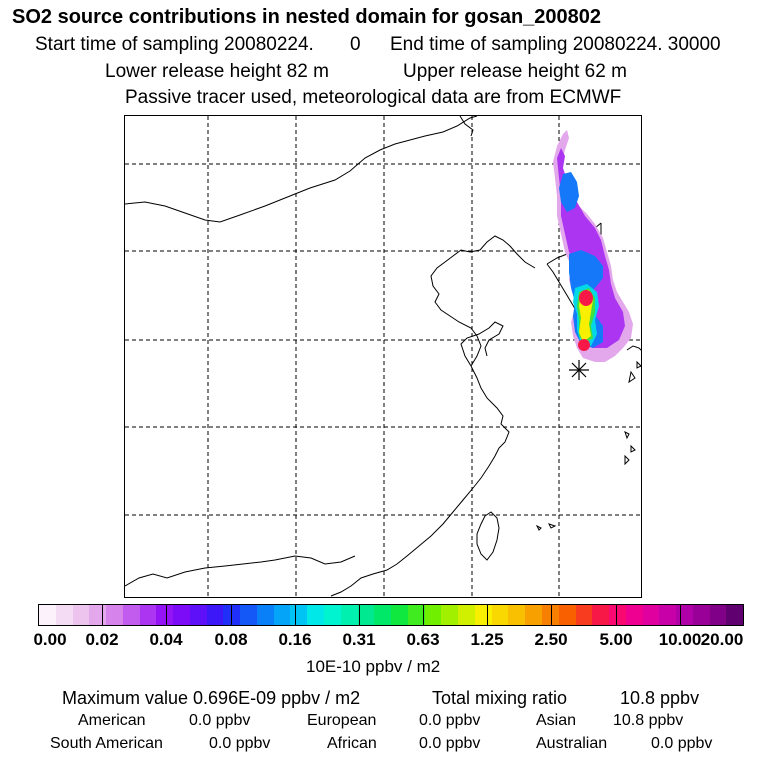  I want to click on colorbar-tick-label: 1.25, so click(487, 639).